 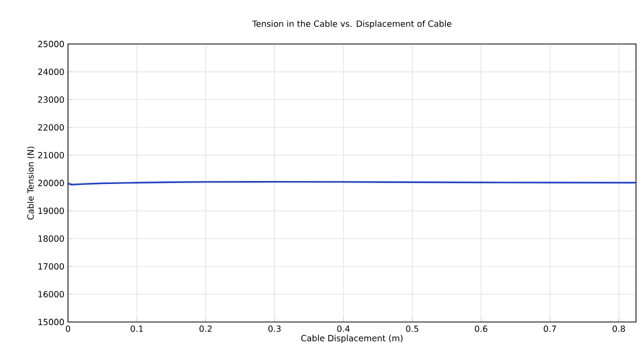 What do you see at coordinates (352, 338) in the screenshot?
I see `x-axis-title: Cable Displacement (m)` at bounding box center [352, 338].